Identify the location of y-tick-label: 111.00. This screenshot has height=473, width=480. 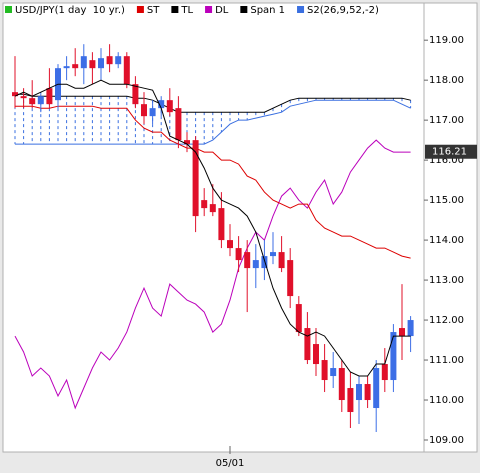
(446, 360).